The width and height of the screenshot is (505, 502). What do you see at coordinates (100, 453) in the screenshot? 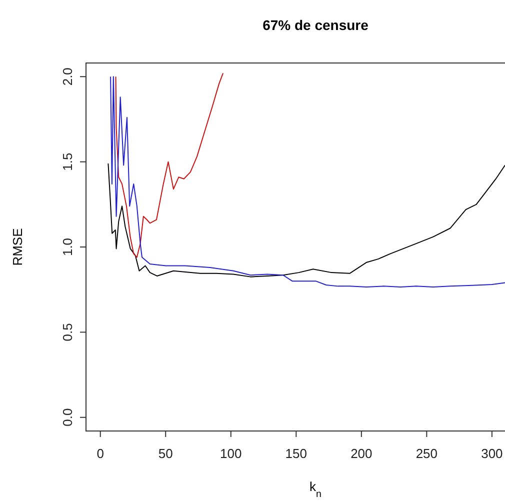
I see `x-tick-label: 0` at bounding box center [100, 453].